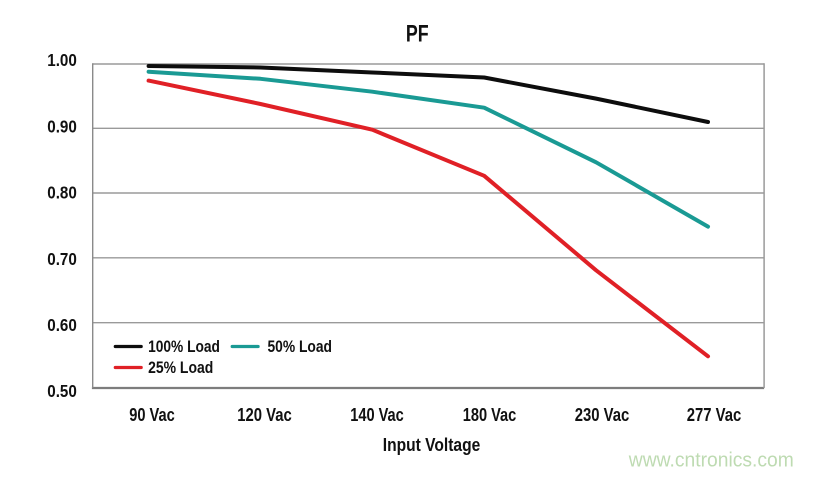 Image resolution: width=813 pixels, height=482 pixels. What do you see at coordinates (714, 414) in the screenshot?
I see `svg-text: 277 Vac` at bounding box center [714, 414].